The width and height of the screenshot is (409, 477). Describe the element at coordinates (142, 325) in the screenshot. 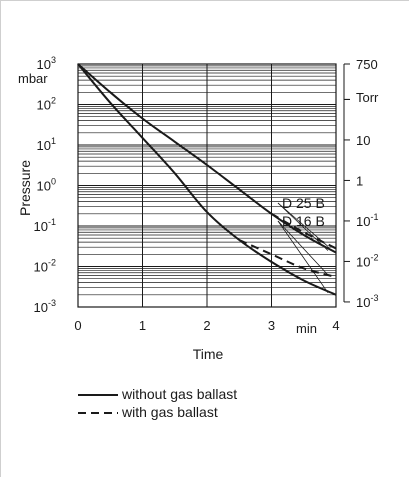

I see `x-tick-label: 1` at that location.